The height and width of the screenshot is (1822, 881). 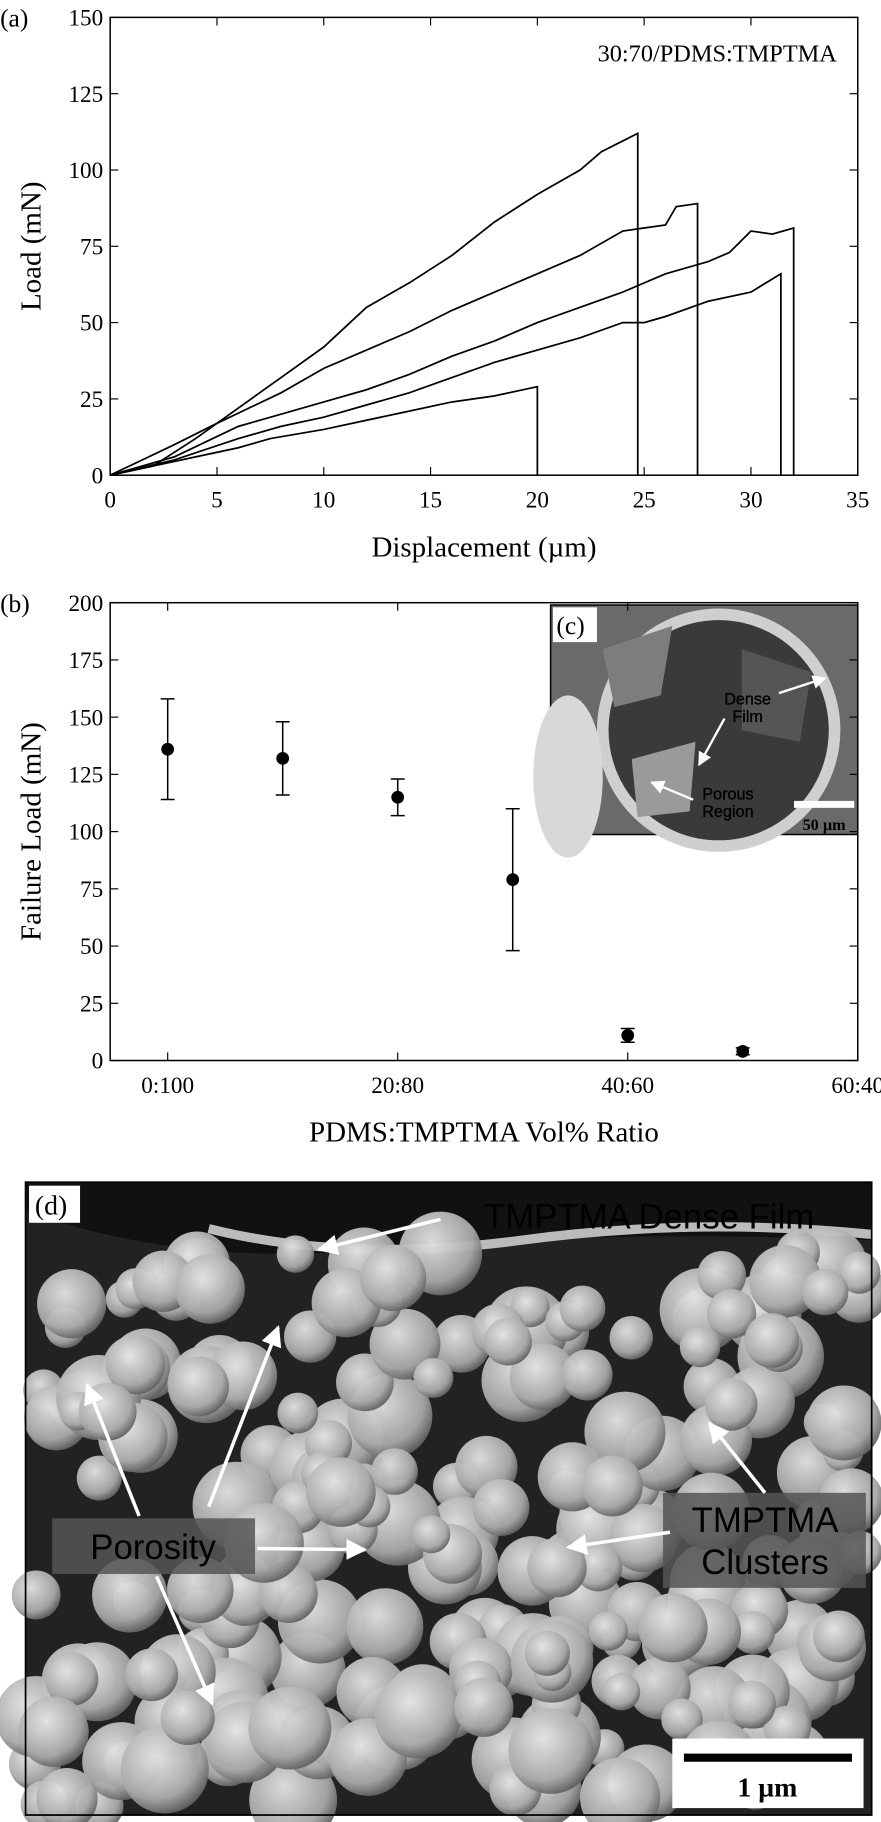 What do you see at coordinates (825, 825) in the screenshot?
I see `scale-bar-label: 50 µm` at bounding box center [825, 825].